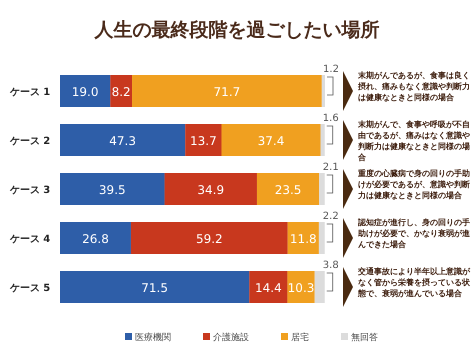 The width and height of the screenshot is (474, 355). Describe the element at coordinates (231, 337) in the screenshot. I see `legend-label: 介護施設` at that location.